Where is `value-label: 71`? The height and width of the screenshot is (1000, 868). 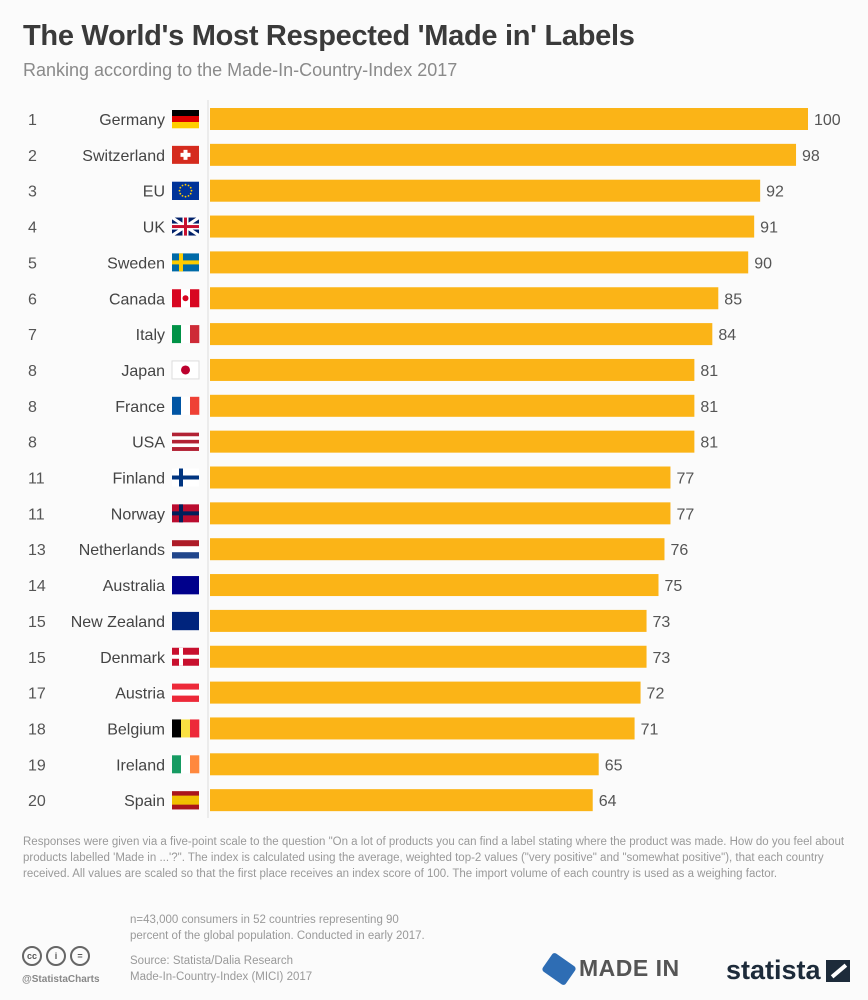
value-label: 71 is located at coordinates (650, 729).